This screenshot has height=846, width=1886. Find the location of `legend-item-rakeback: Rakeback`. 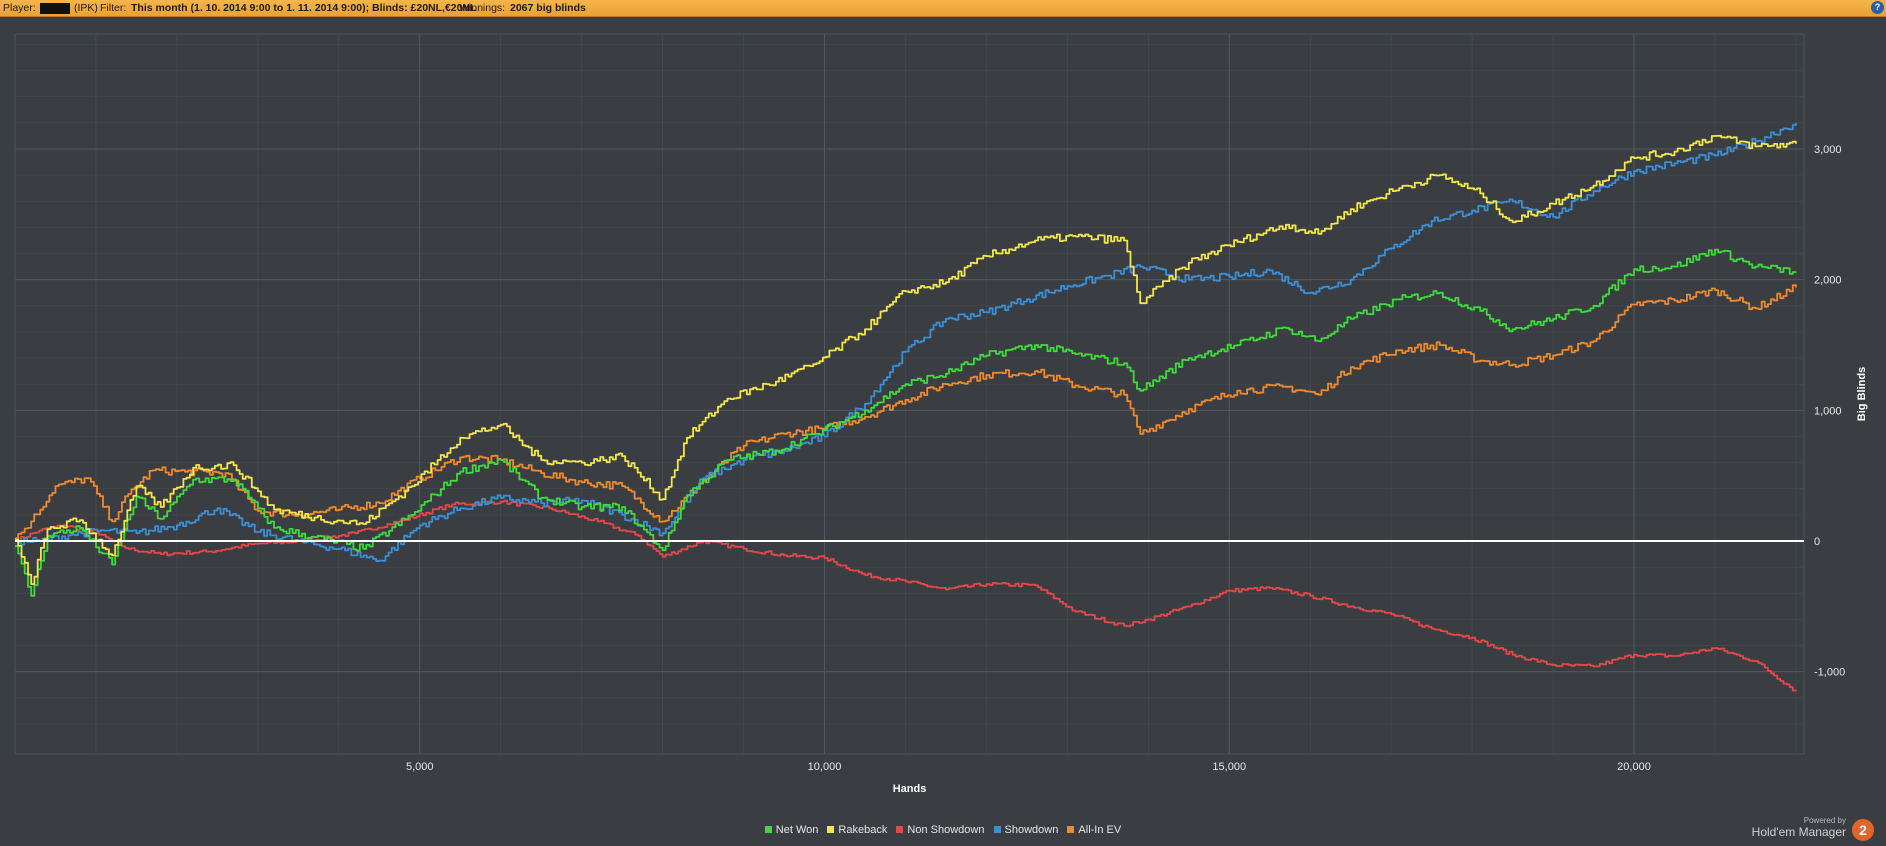

legend-item-rakeback: Rakeback is located at coordinates (857, 830).